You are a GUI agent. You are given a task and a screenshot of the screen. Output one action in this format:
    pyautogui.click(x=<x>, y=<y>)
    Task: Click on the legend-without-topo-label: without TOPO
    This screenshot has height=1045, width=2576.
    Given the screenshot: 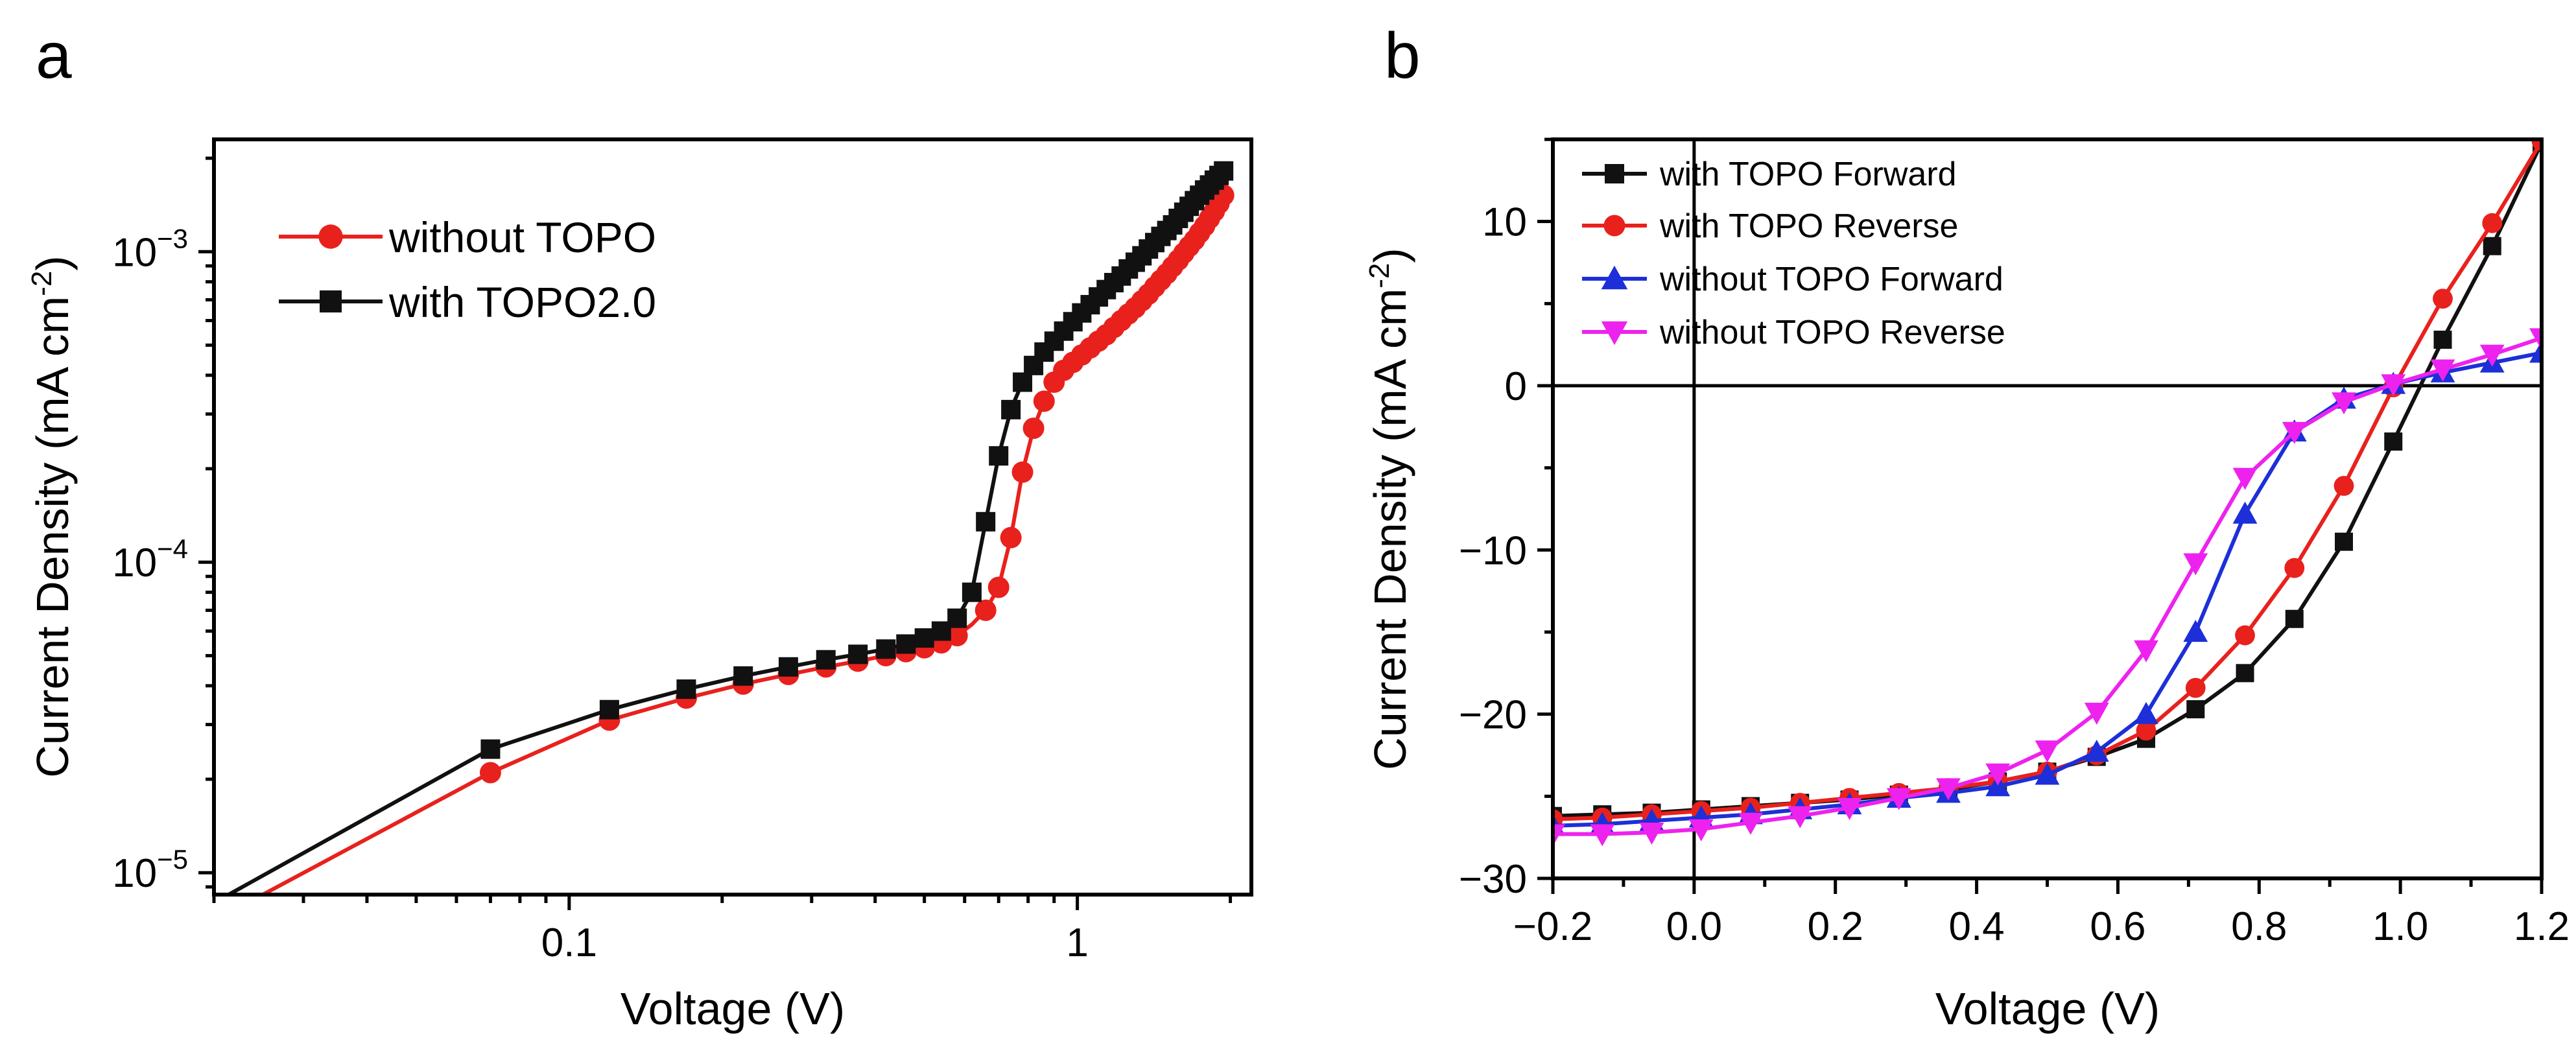 What is the action you would take?
    pyautogui.click(x=522, y=237)
    